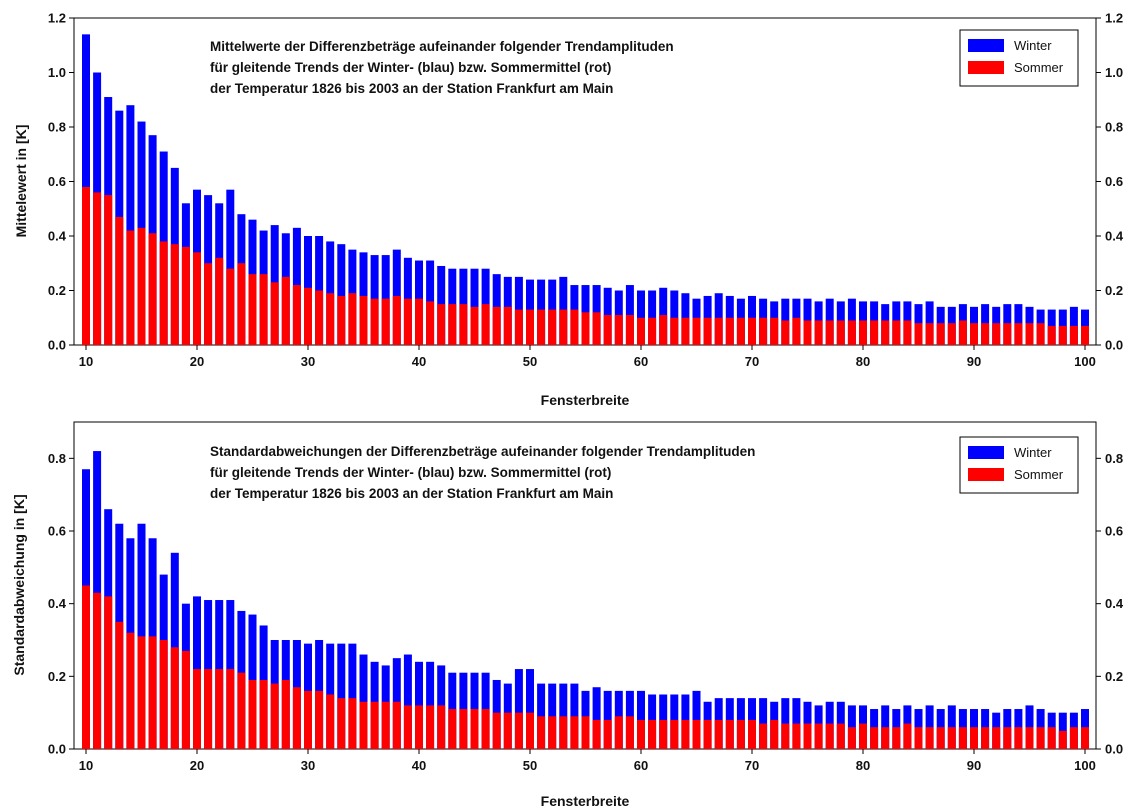  I want to click on x-tick-label: 80, so click(863, 361).